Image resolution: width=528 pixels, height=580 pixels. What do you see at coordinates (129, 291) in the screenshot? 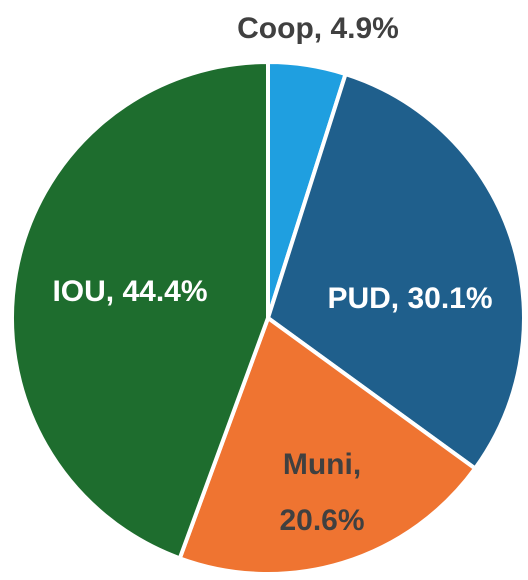
I see `data-label: IOU, 44.4%` at bounding box center [129, 291].